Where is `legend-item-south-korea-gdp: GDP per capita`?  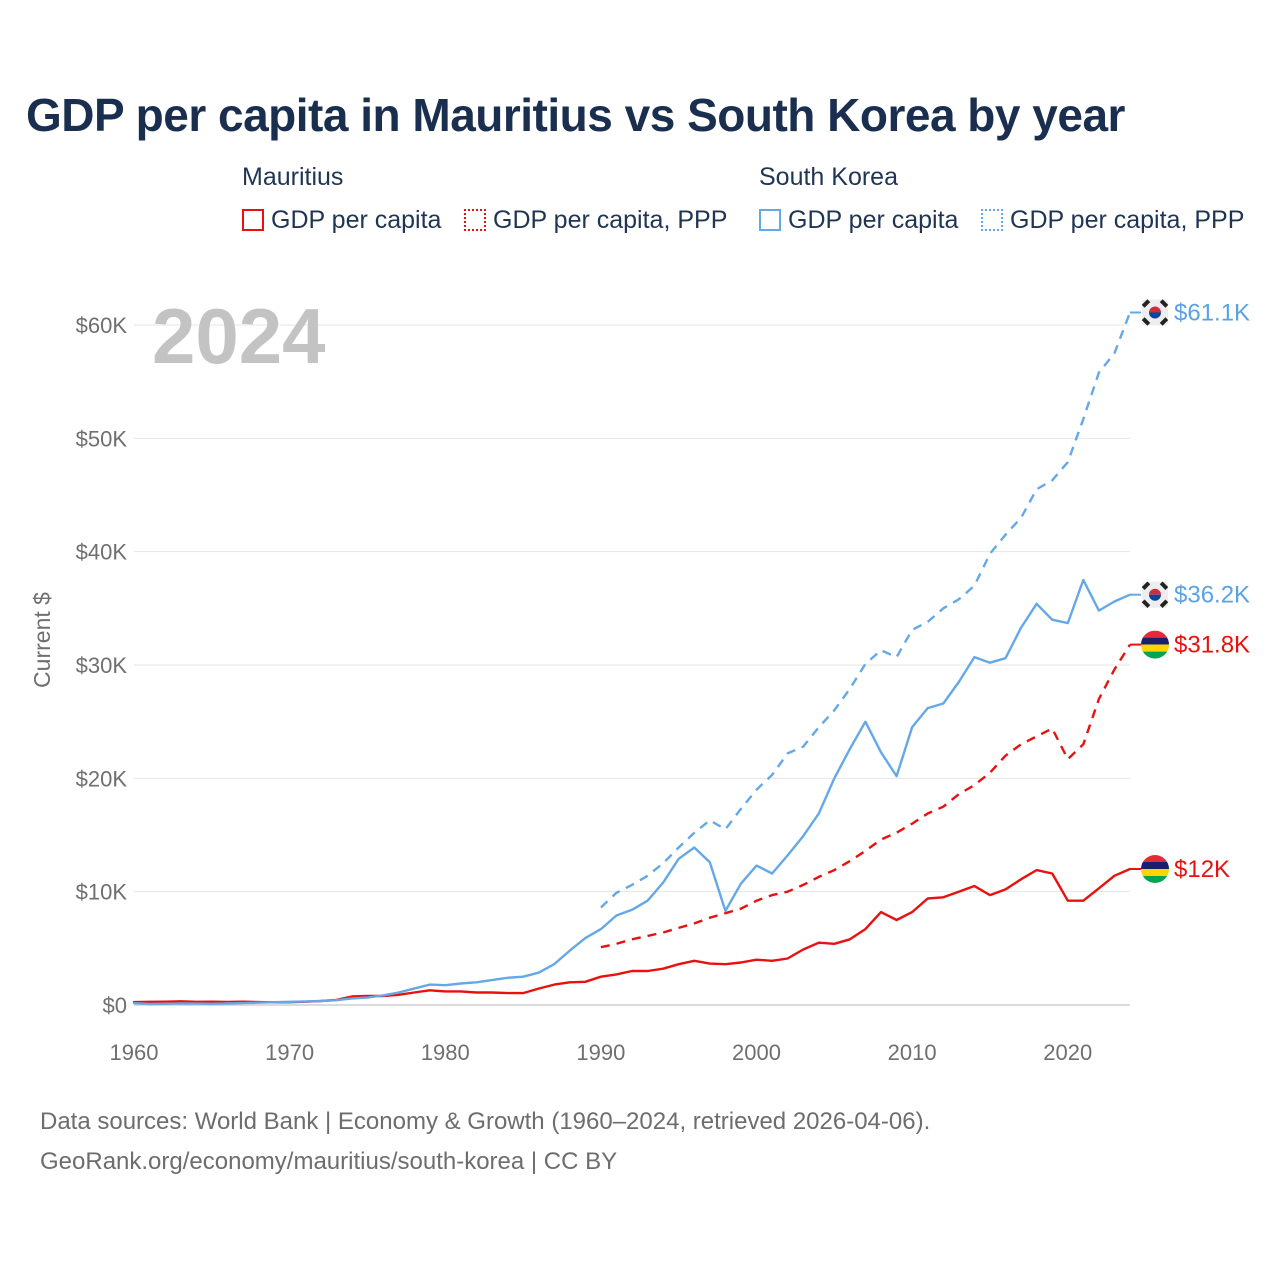 legend-item-south-korea-gdp: GDP per capita is located at coordinates (858, 220).